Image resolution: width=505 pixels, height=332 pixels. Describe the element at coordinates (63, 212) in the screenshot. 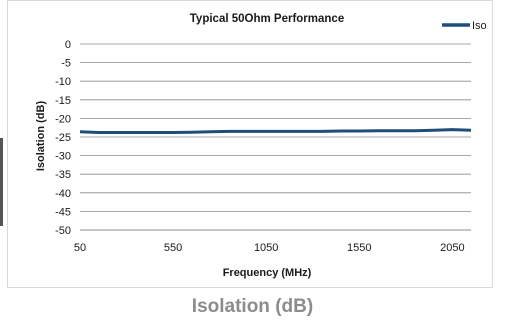

I see `y-tick-label: -45` at that location.